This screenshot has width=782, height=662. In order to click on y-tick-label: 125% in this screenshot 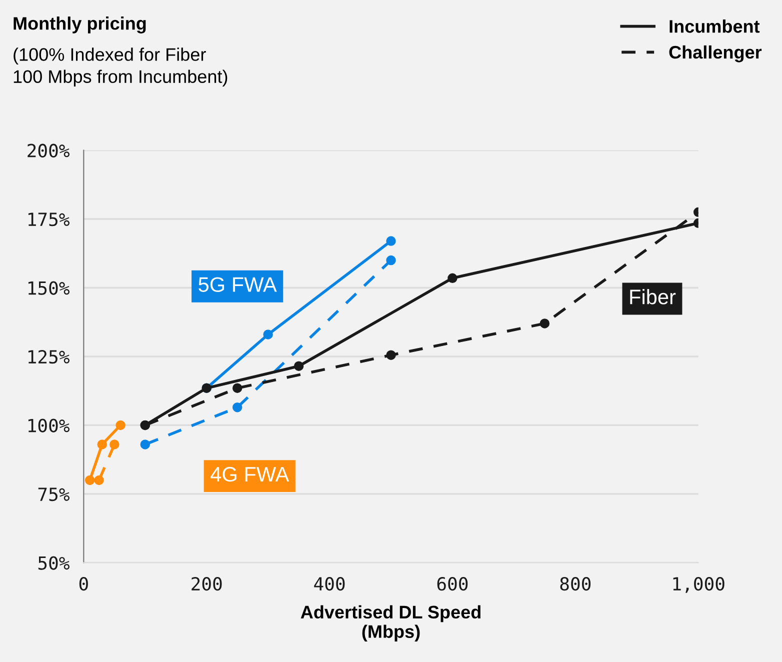, I will do `click(49, 357)`.